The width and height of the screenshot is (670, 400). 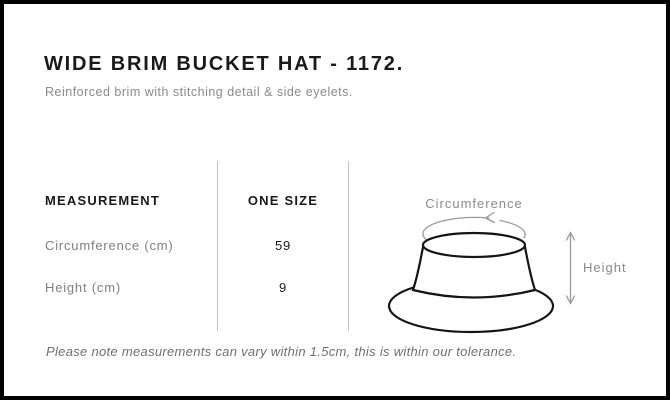 I want to click on bucket-hat-diagram, so click(x=481, y=272).